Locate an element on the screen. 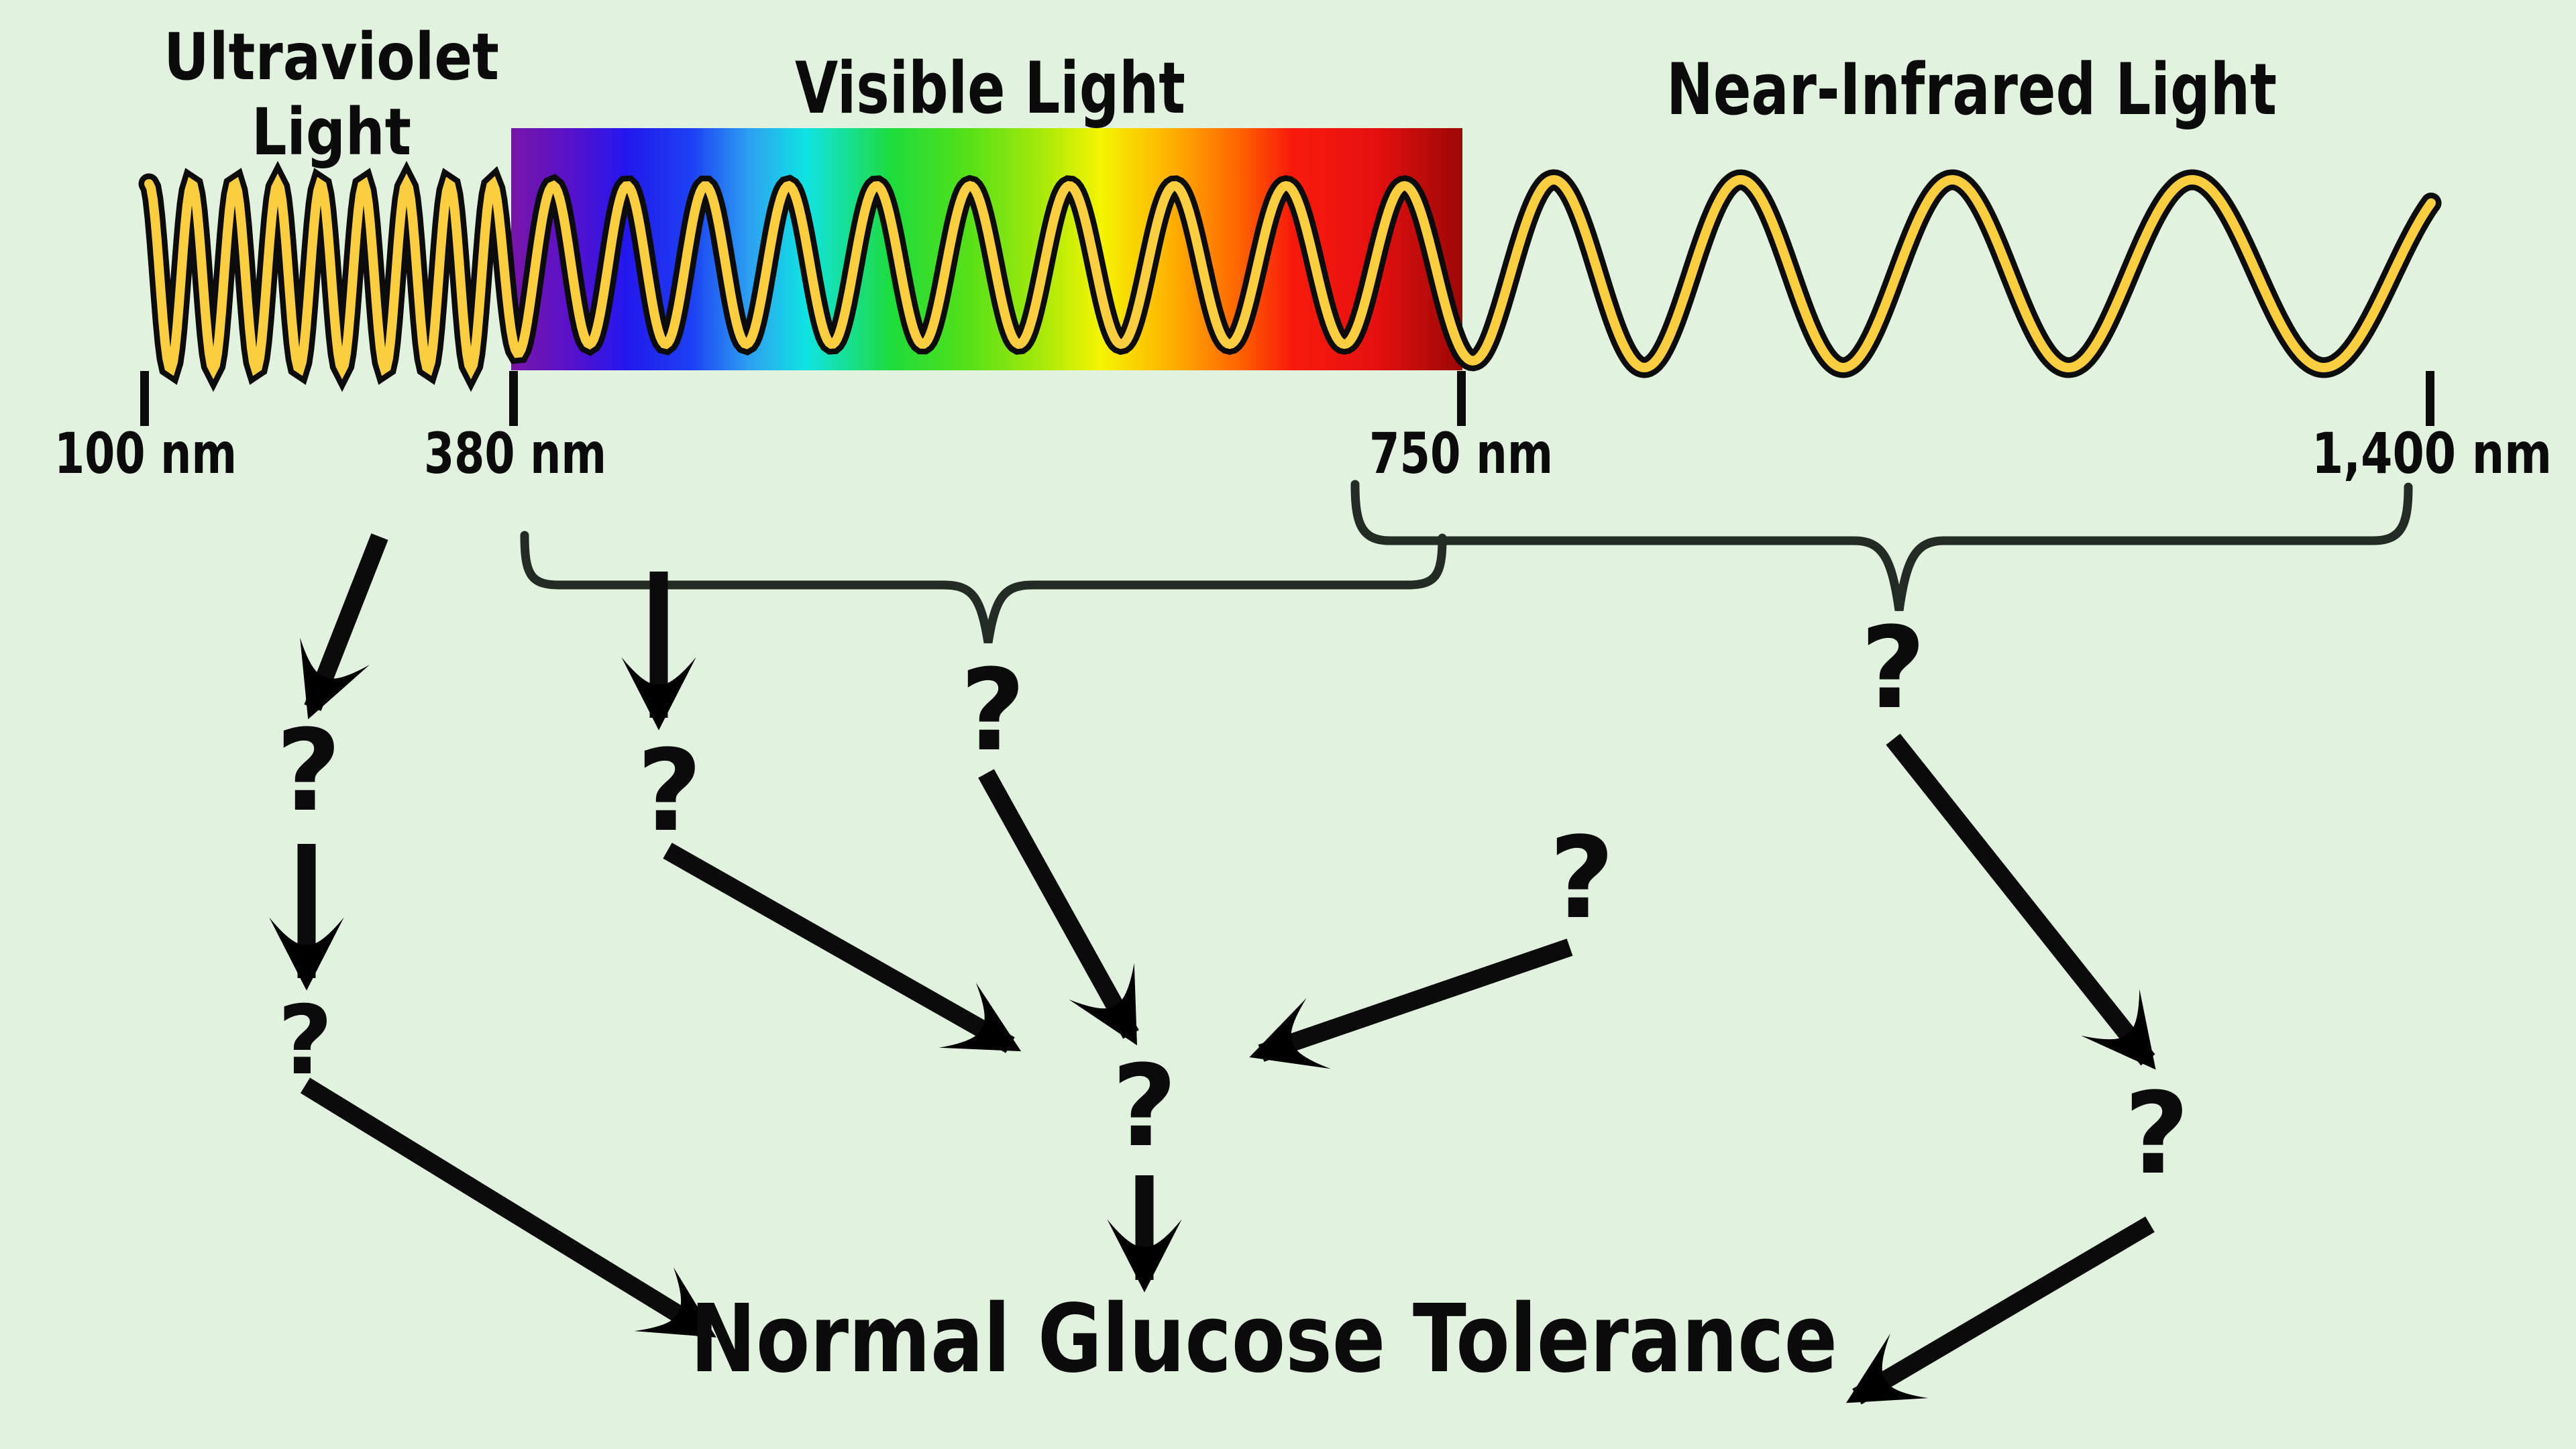 The image size is (2576, 1449). tick-380nm is located at coordinates (513, 398).